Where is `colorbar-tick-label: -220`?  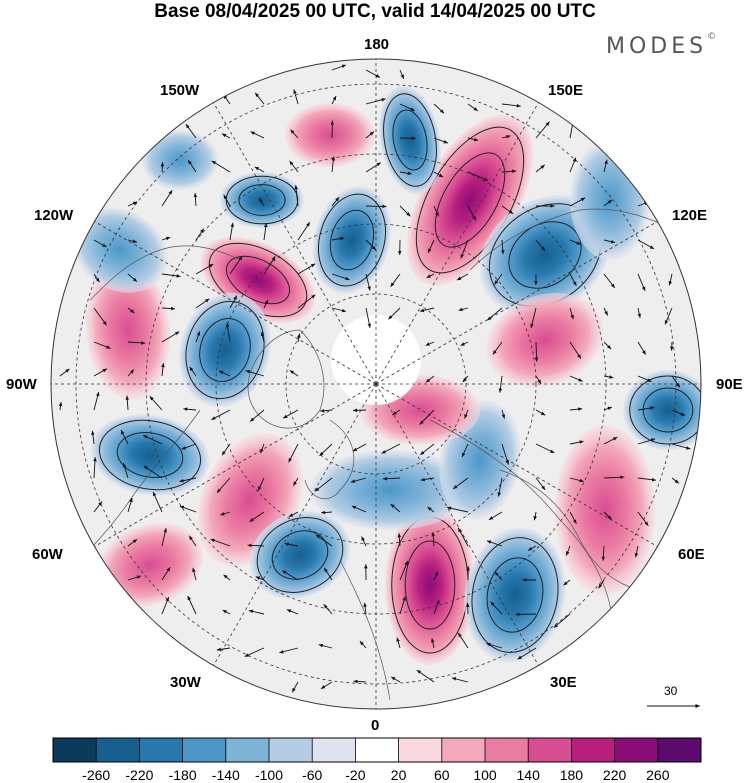
colorbar-tick-label: -220 is located at coordinates (139, 775).